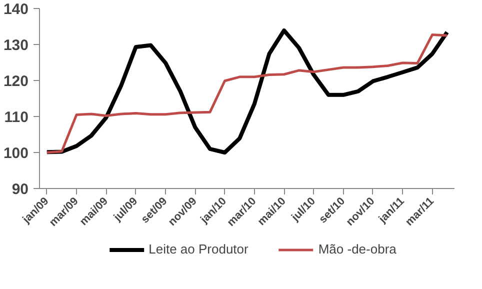  What do you see at coordinates (16, 45) in the screenshot?
I see `y-tick-label: 130` at bounding box center [16, 45].